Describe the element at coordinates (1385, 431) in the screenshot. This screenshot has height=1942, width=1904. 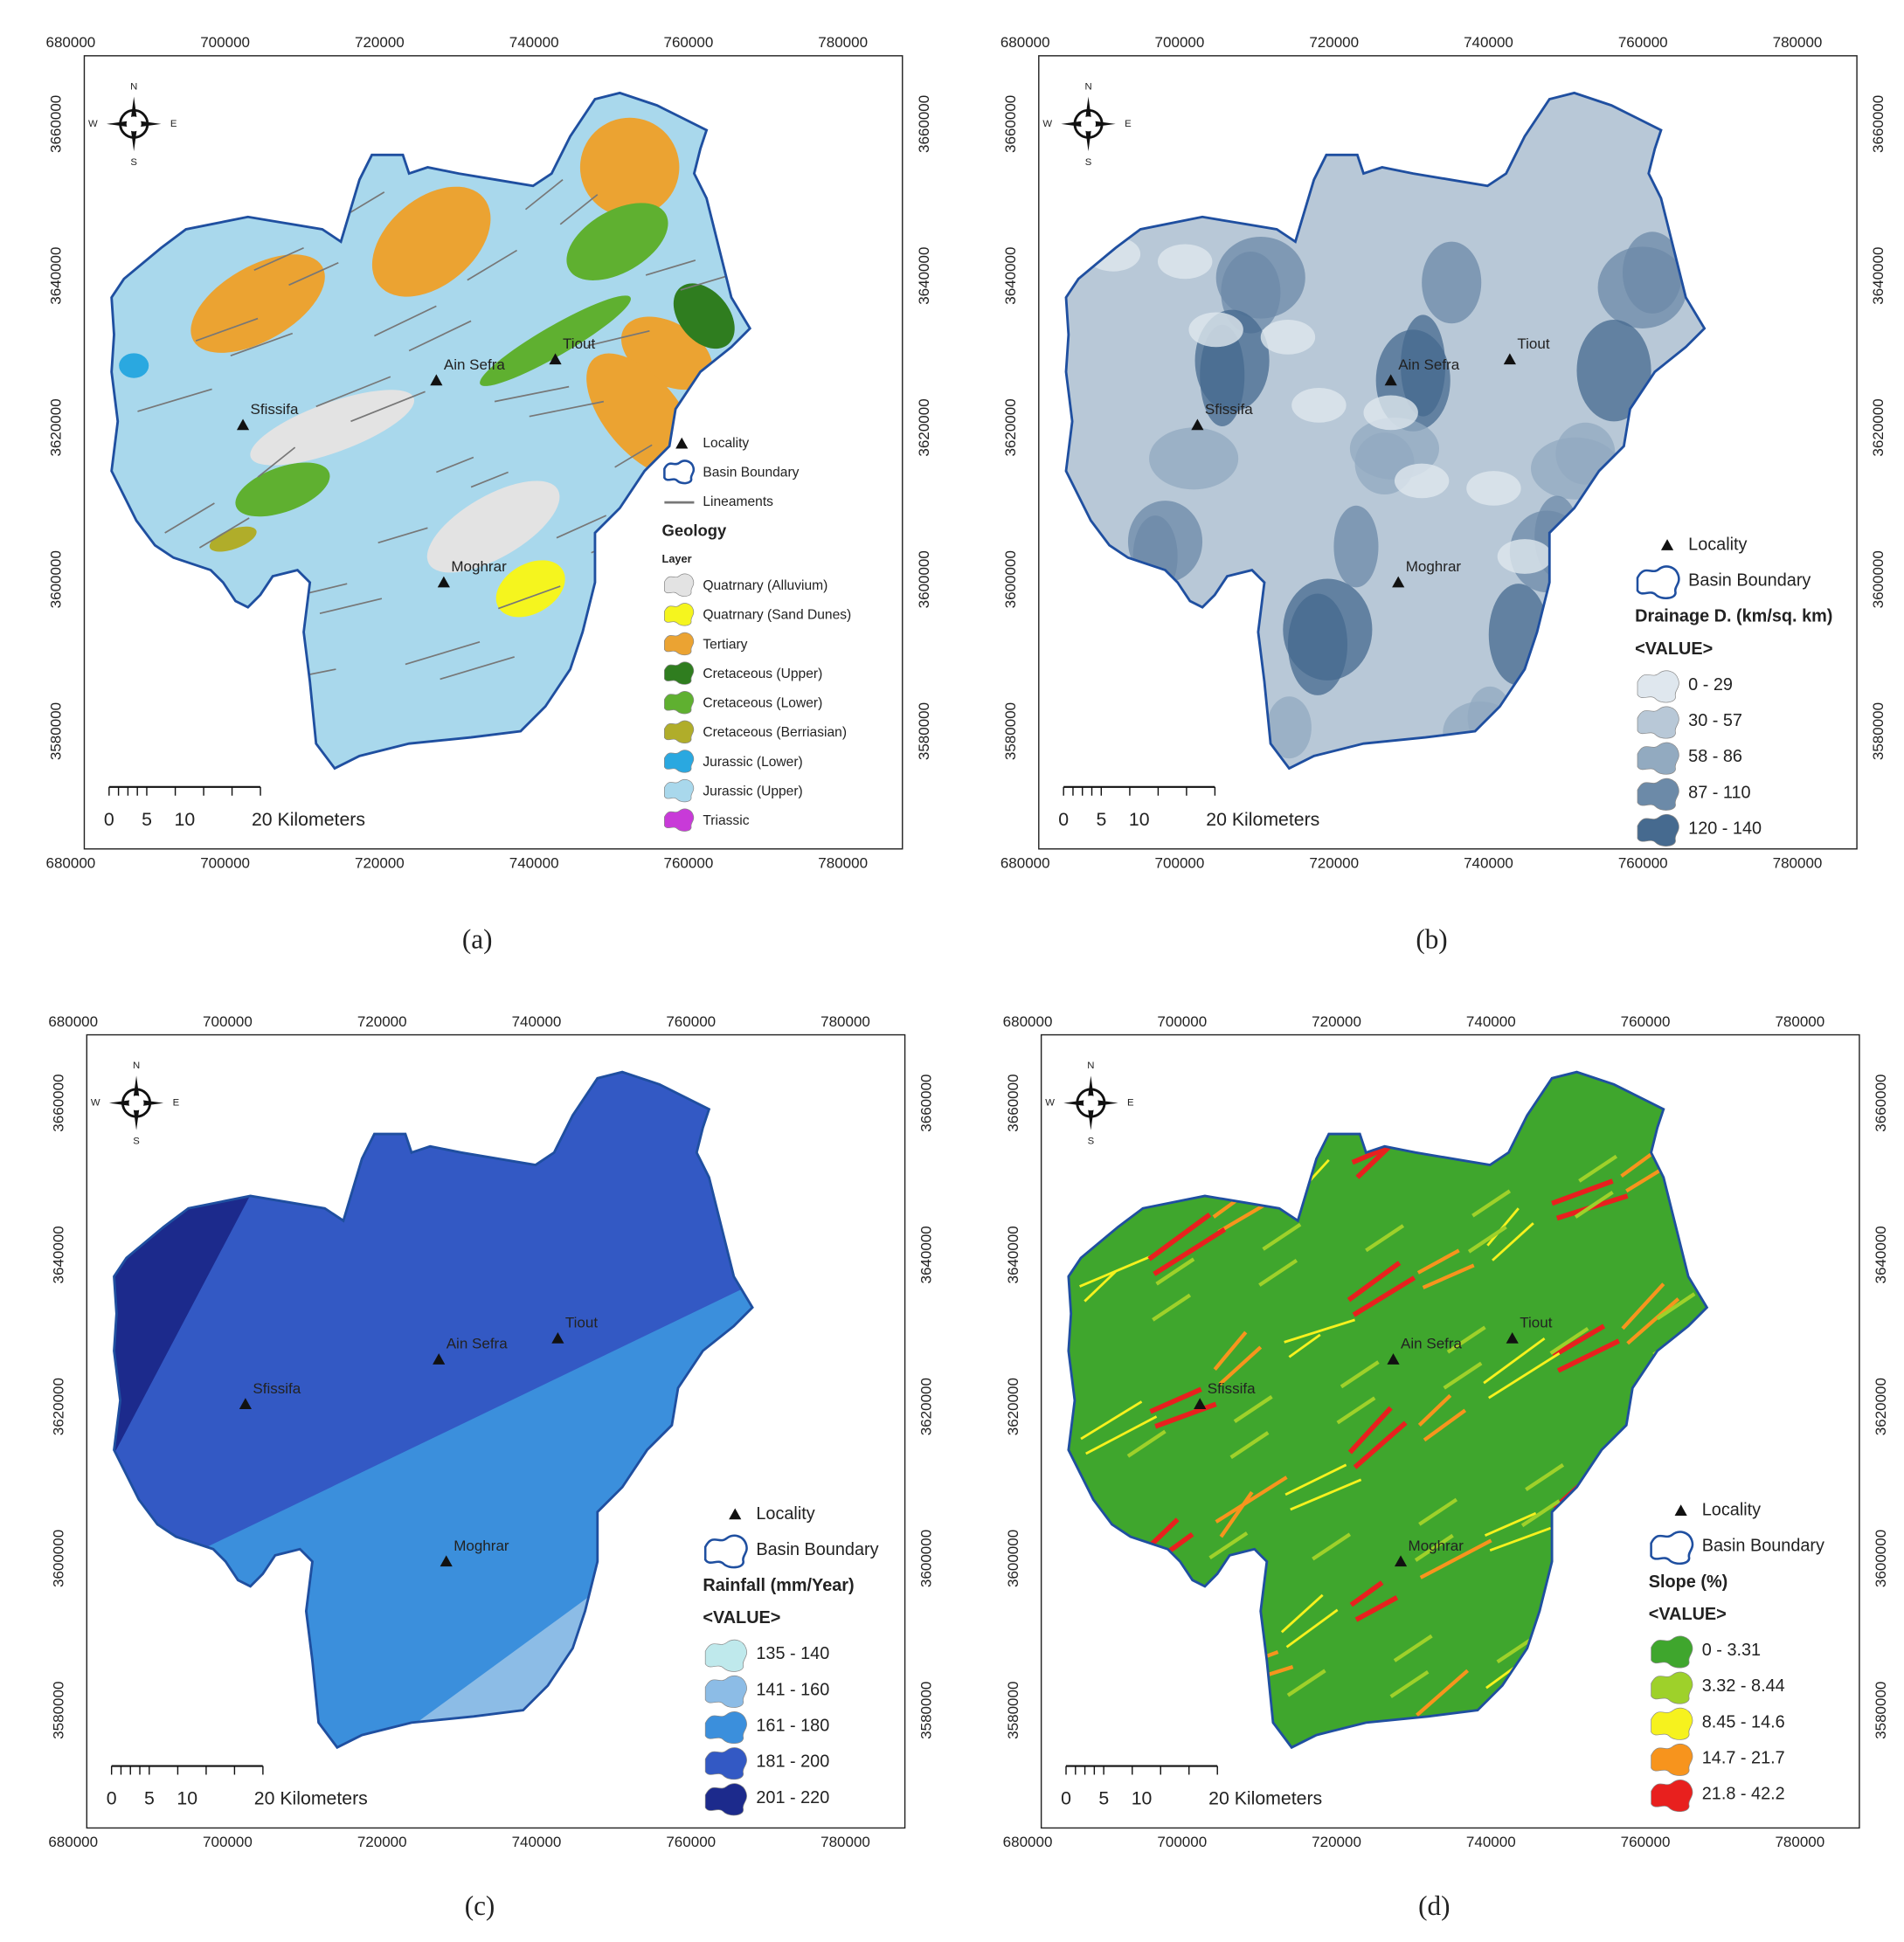
I see `basin-boundary` at that location.